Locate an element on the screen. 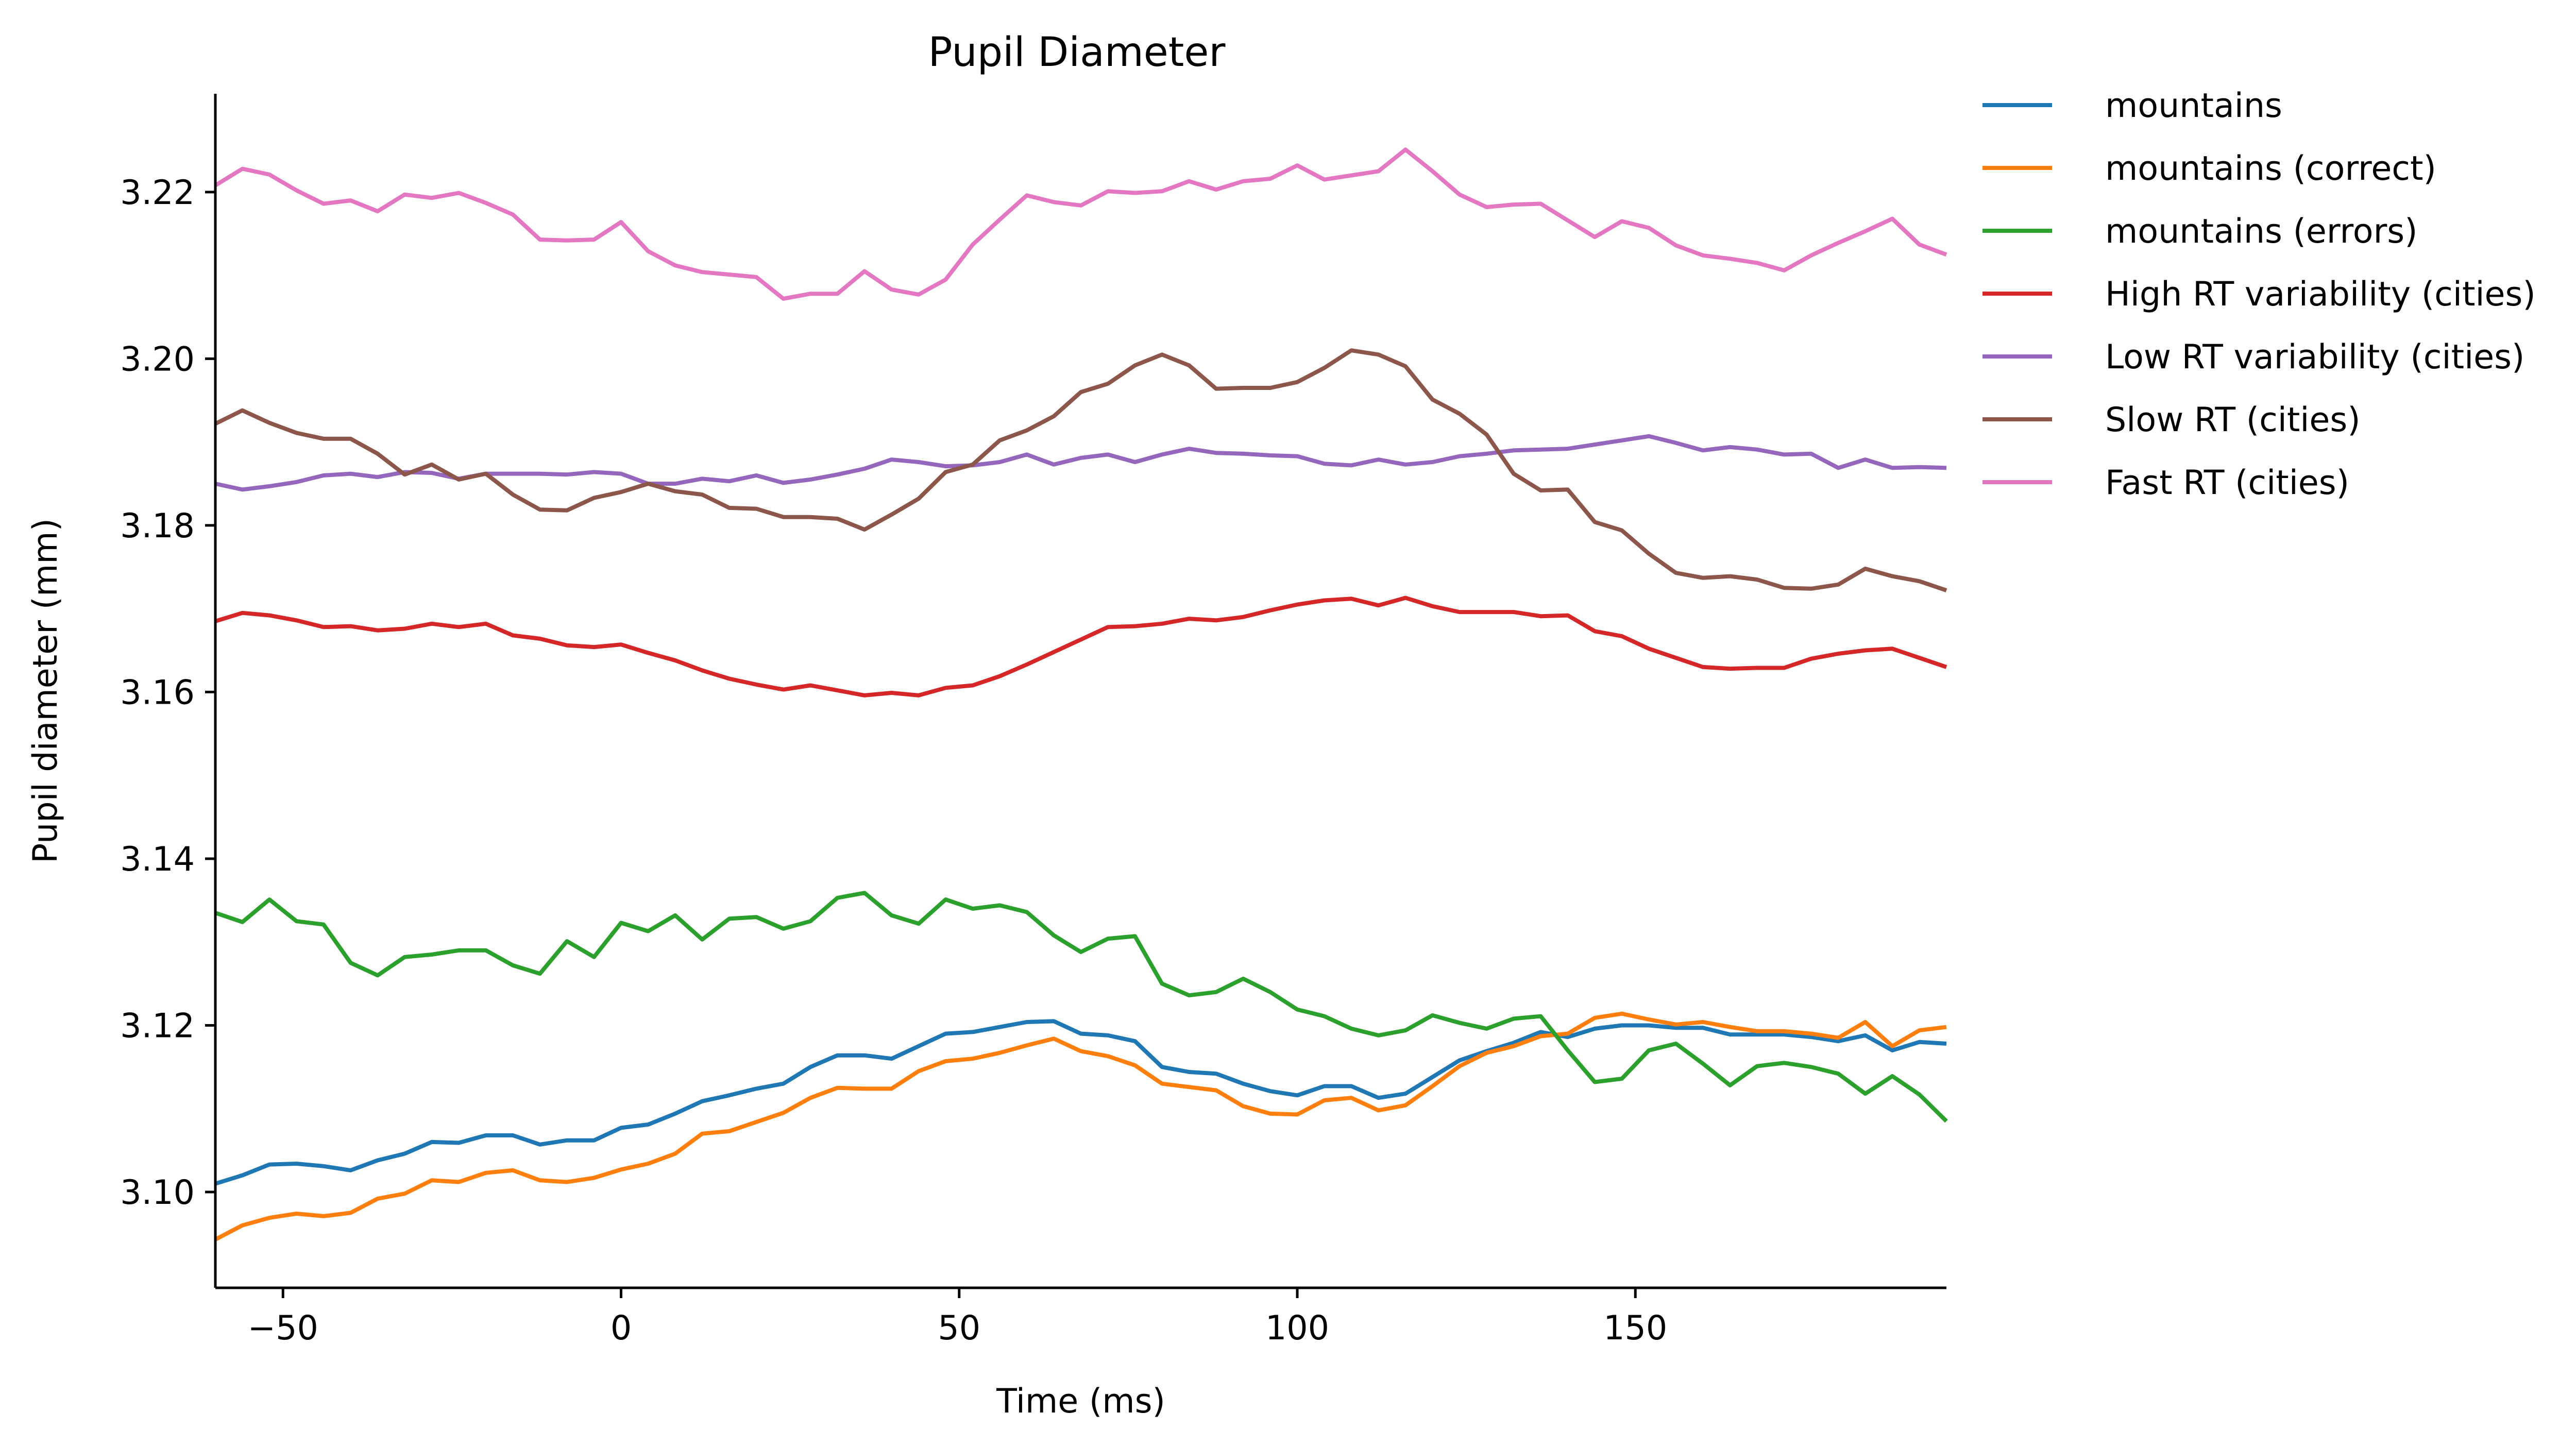 The image size is (2576, 1447). x-tick-label: −50 is located at coordinates (283, 1328).